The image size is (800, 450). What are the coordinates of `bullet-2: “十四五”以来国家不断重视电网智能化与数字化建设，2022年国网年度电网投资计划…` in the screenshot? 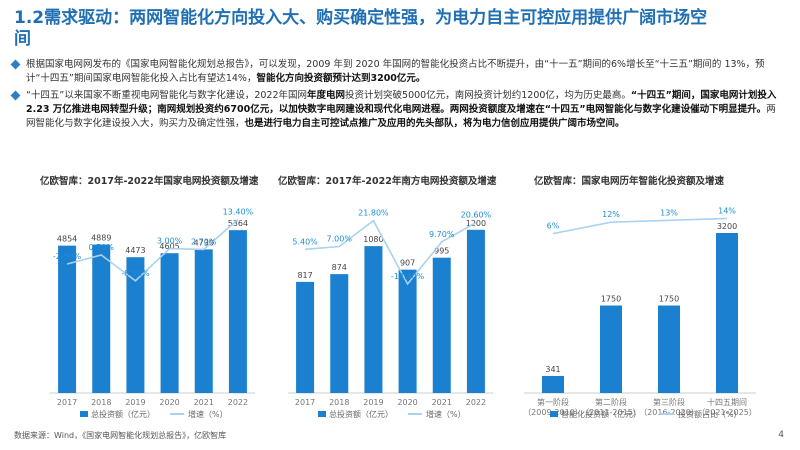 It's located at (395, 110).